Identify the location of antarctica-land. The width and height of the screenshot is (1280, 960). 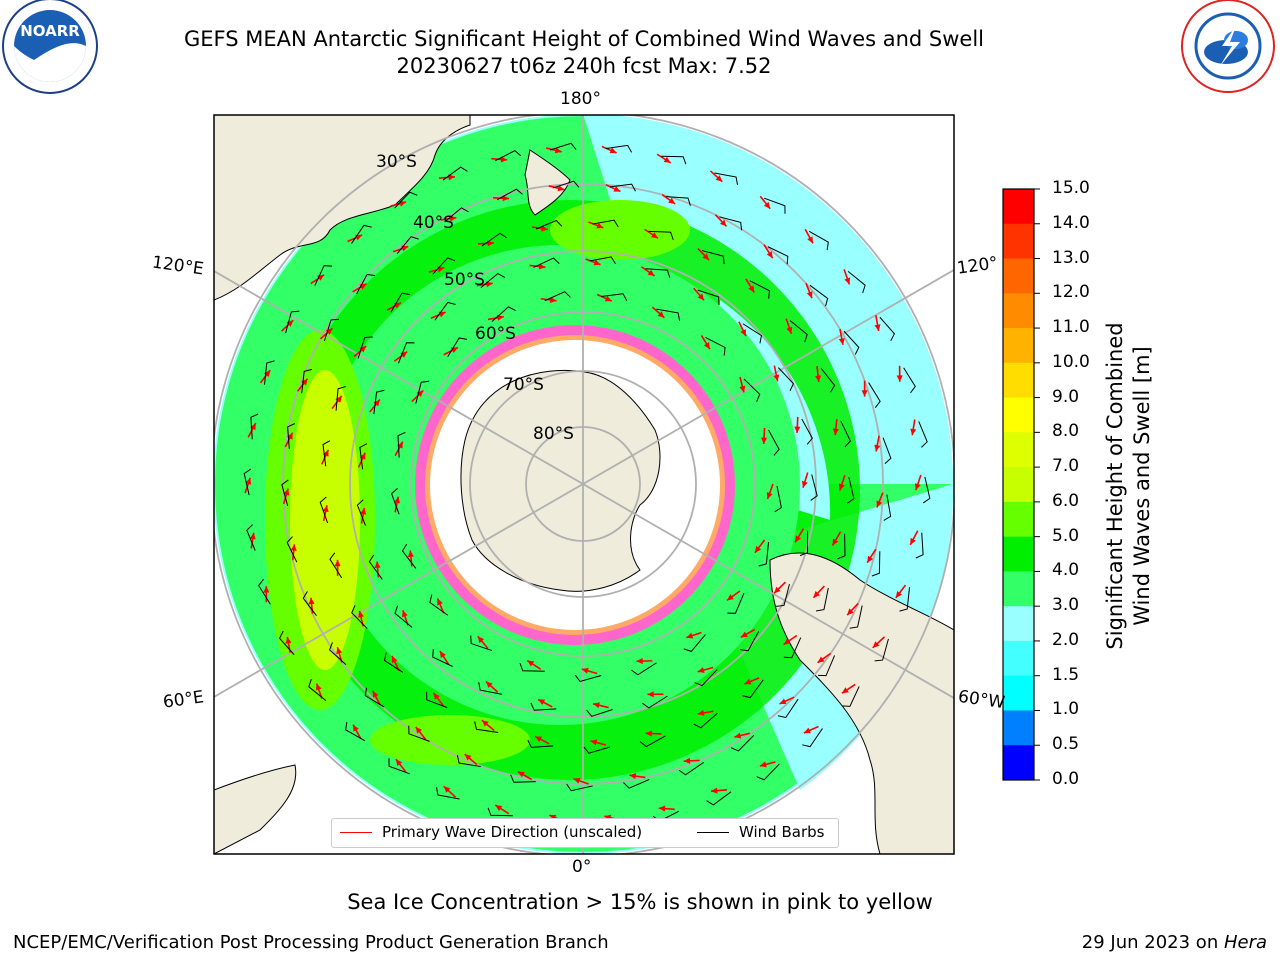
(560, 480).